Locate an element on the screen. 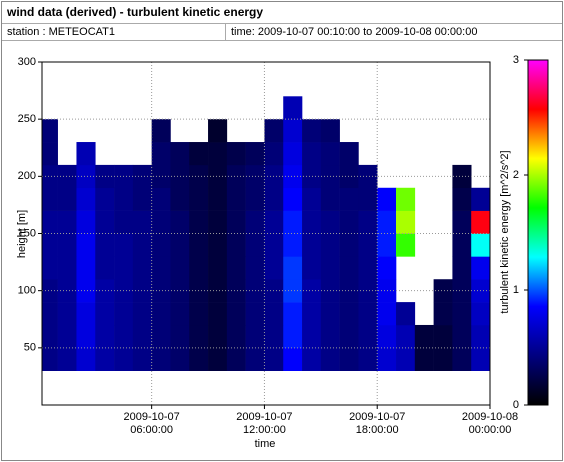 This screenshot has height=462, width=564. colorbar-tick-label: 2 is located at coordinates (516, 175).